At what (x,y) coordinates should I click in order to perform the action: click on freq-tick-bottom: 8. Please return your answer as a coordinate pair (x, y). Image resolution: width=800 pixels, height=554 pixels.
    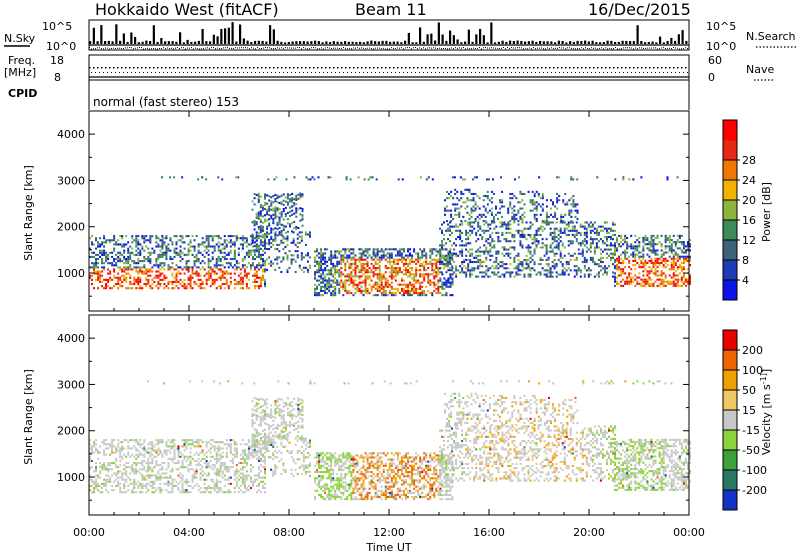
    Looking at the image, I should click on (57, 77).